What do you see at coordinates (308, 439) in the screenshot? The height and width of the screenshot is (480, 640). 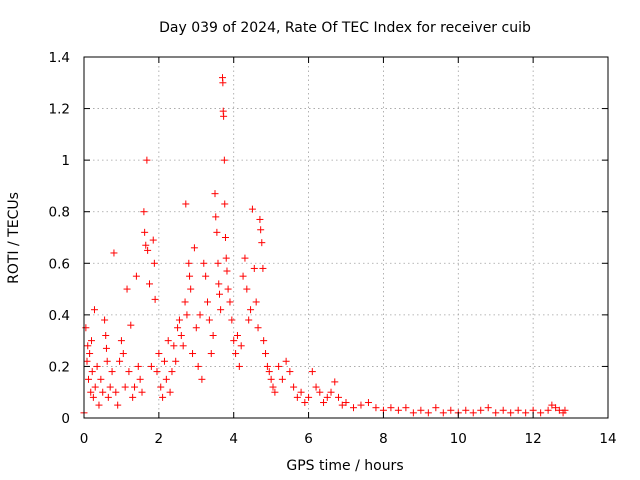 I see `x-tick-label: 6` at bounding box center [308, 439].